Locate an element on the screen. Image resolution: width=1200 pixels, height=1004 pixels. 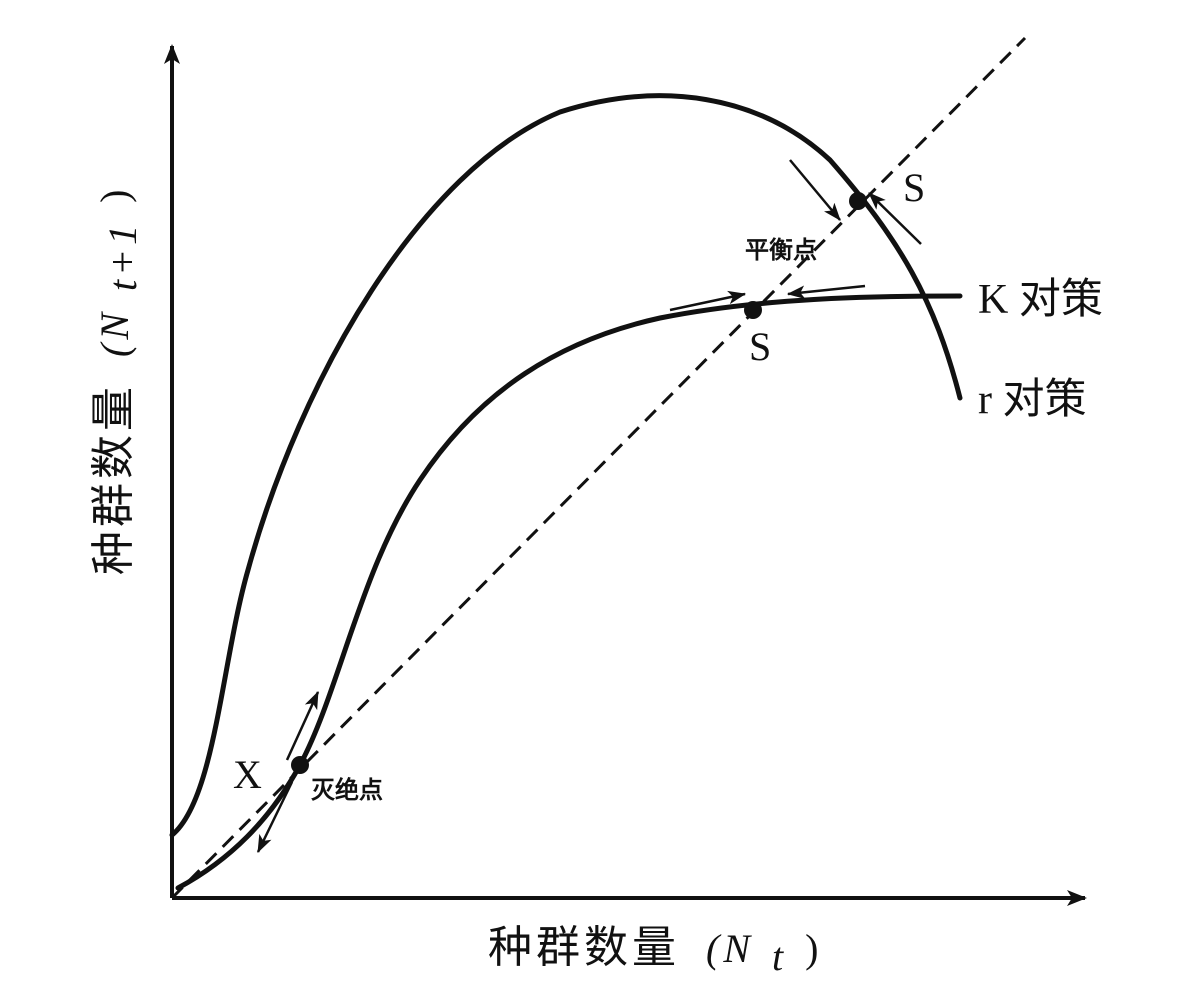
x-axis-close: ) is located at coordinates (813, 948).